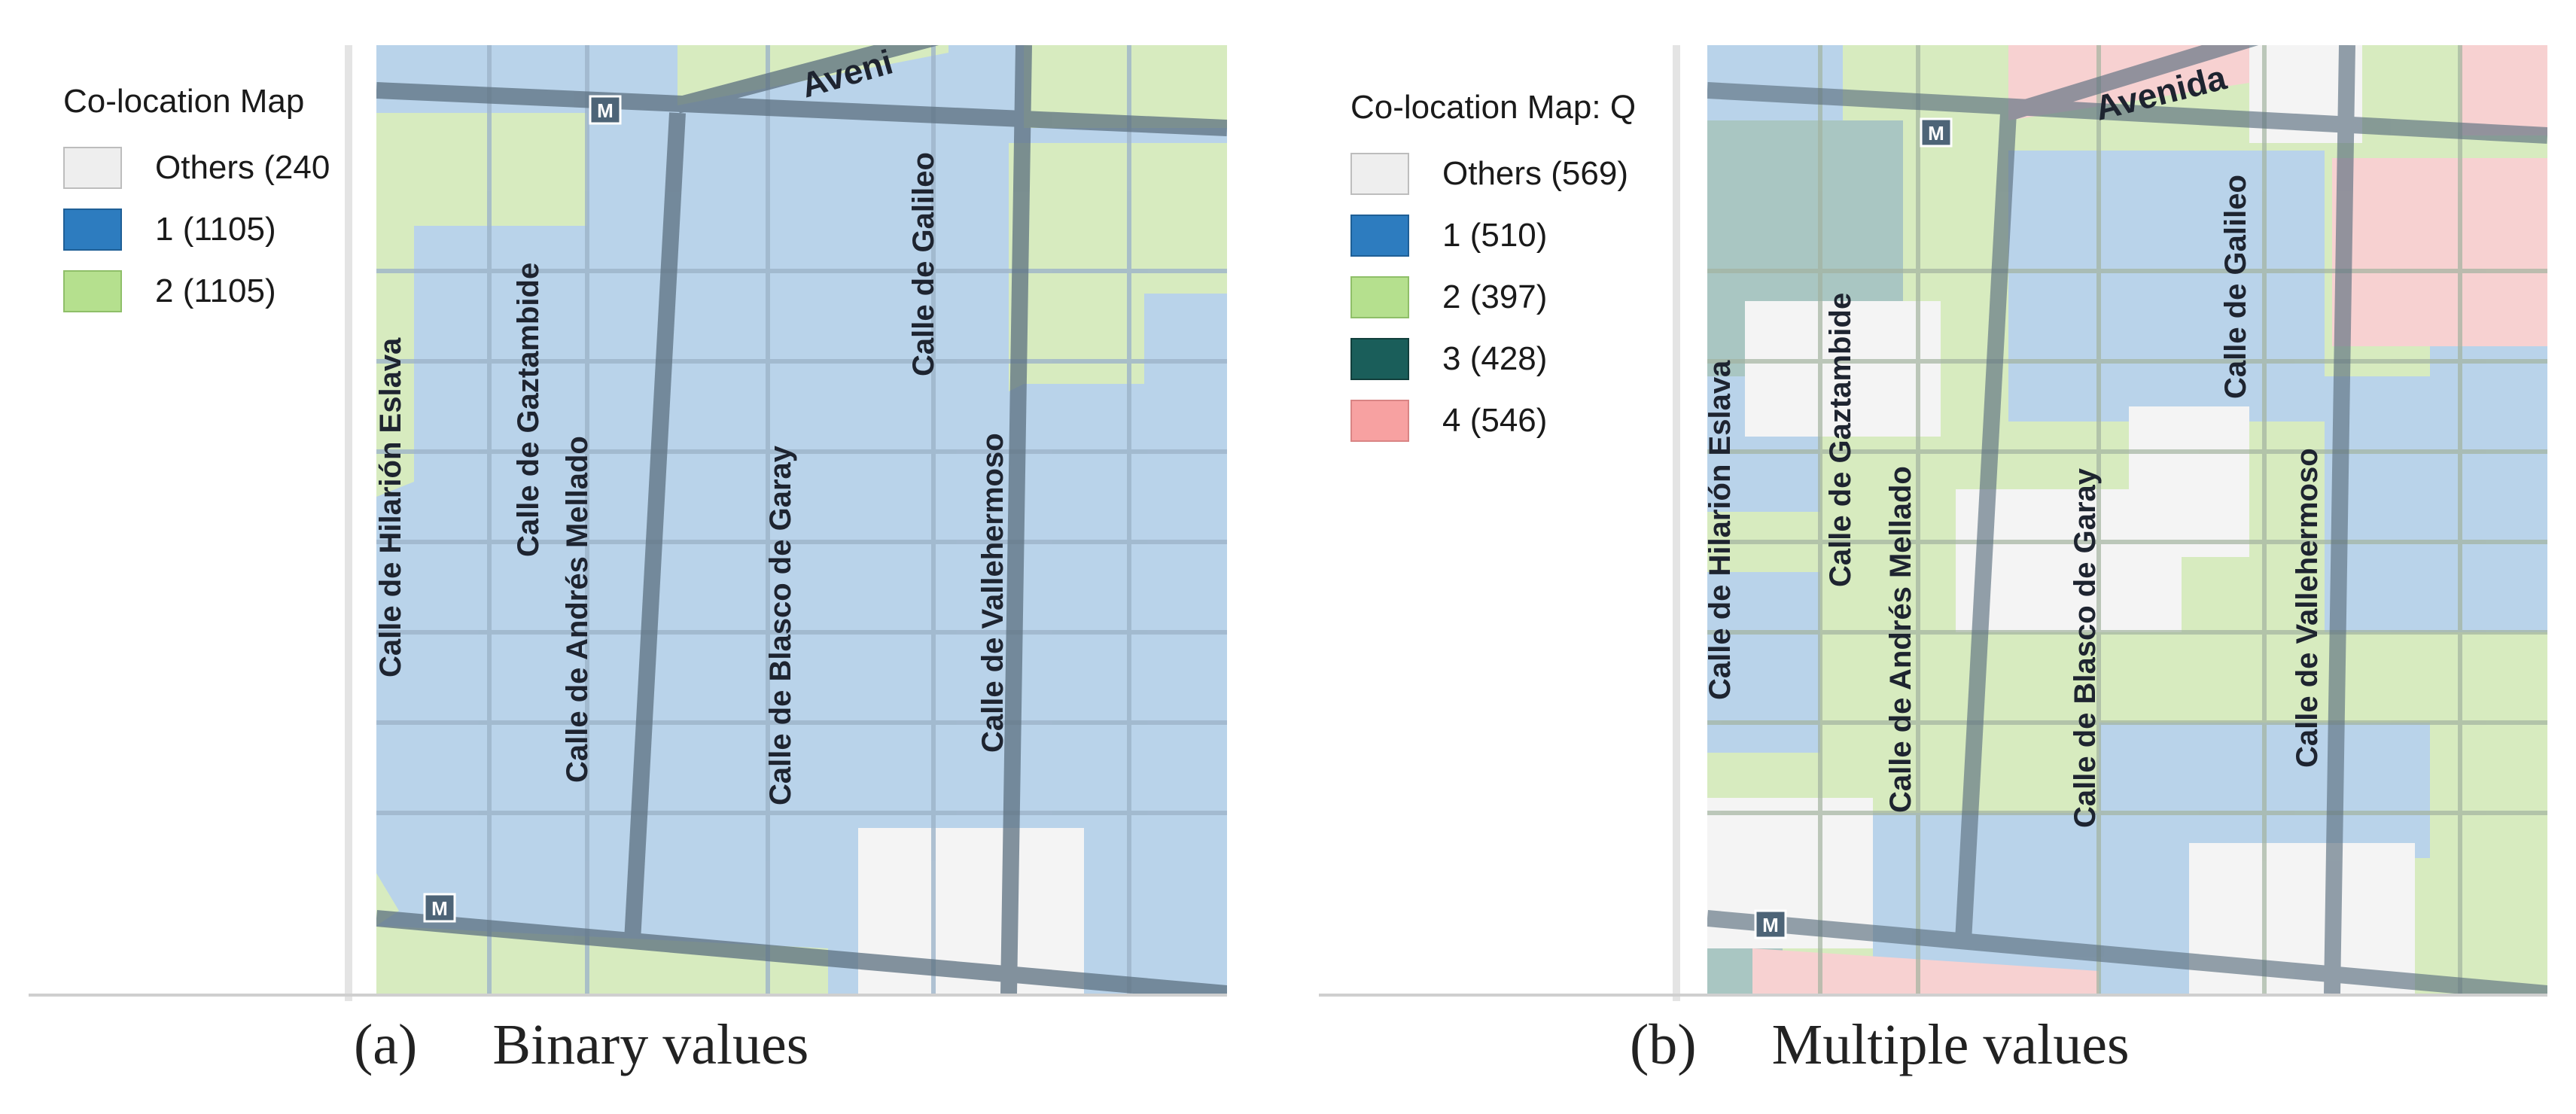  What do you see at coordinates (1663, 1044) in the screenshot?
I see `caption-tag: (b)` at bounding box center [1663, 1044].